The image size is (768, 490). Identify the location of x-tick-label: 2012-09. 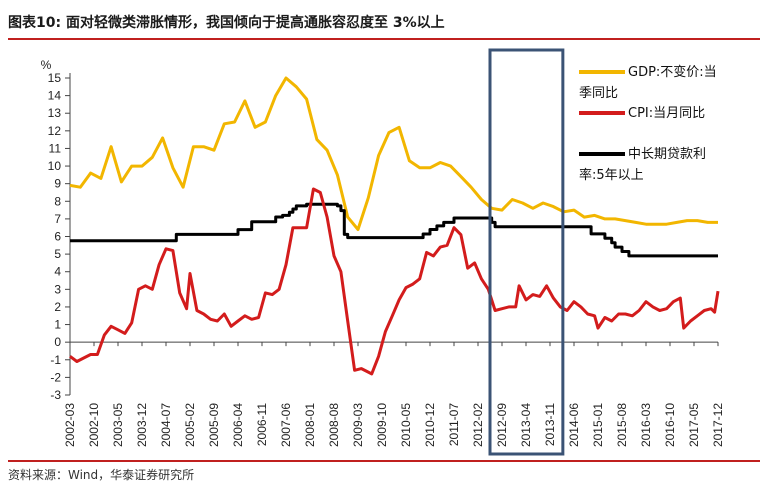
(502, 425).